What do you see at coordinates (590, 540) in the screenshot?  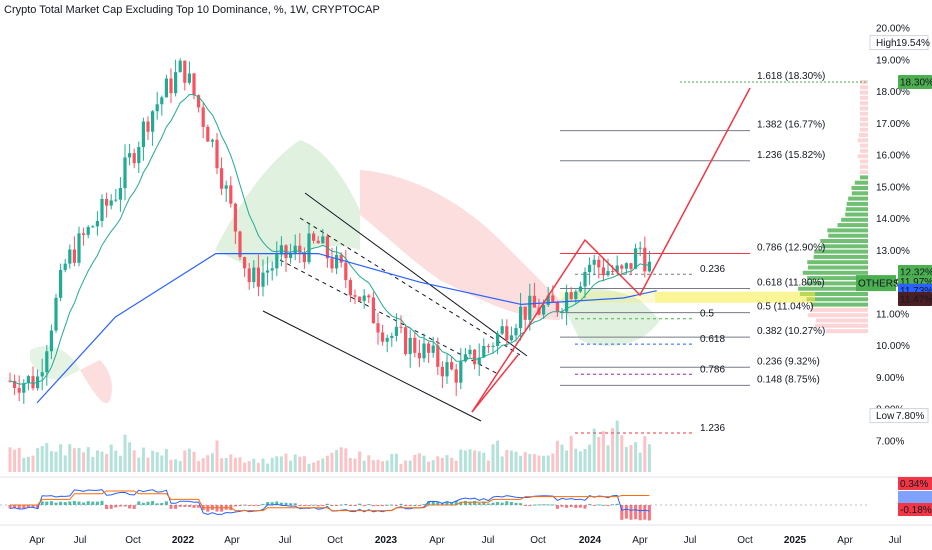 I see `time-axis-tick: 2024` at bounding box center [590, 540].